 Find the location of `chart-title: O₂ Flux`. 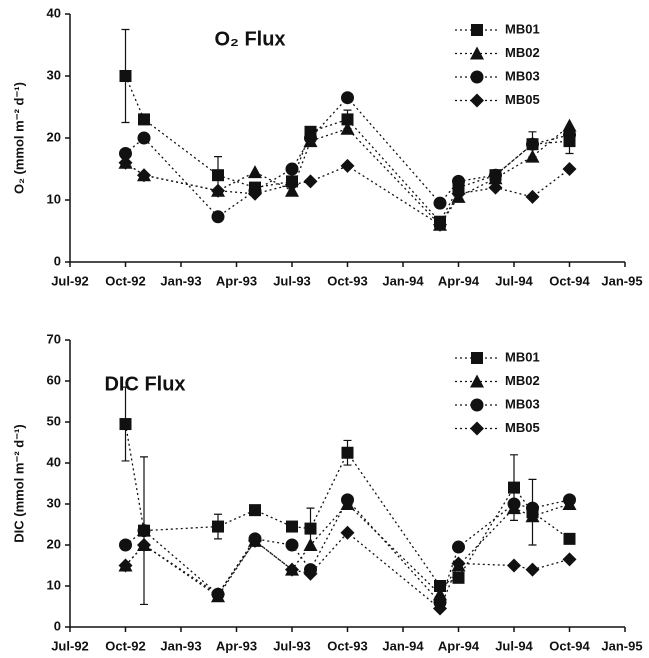

chart-title: O₂ Flux is located at coordinates (249, 39).